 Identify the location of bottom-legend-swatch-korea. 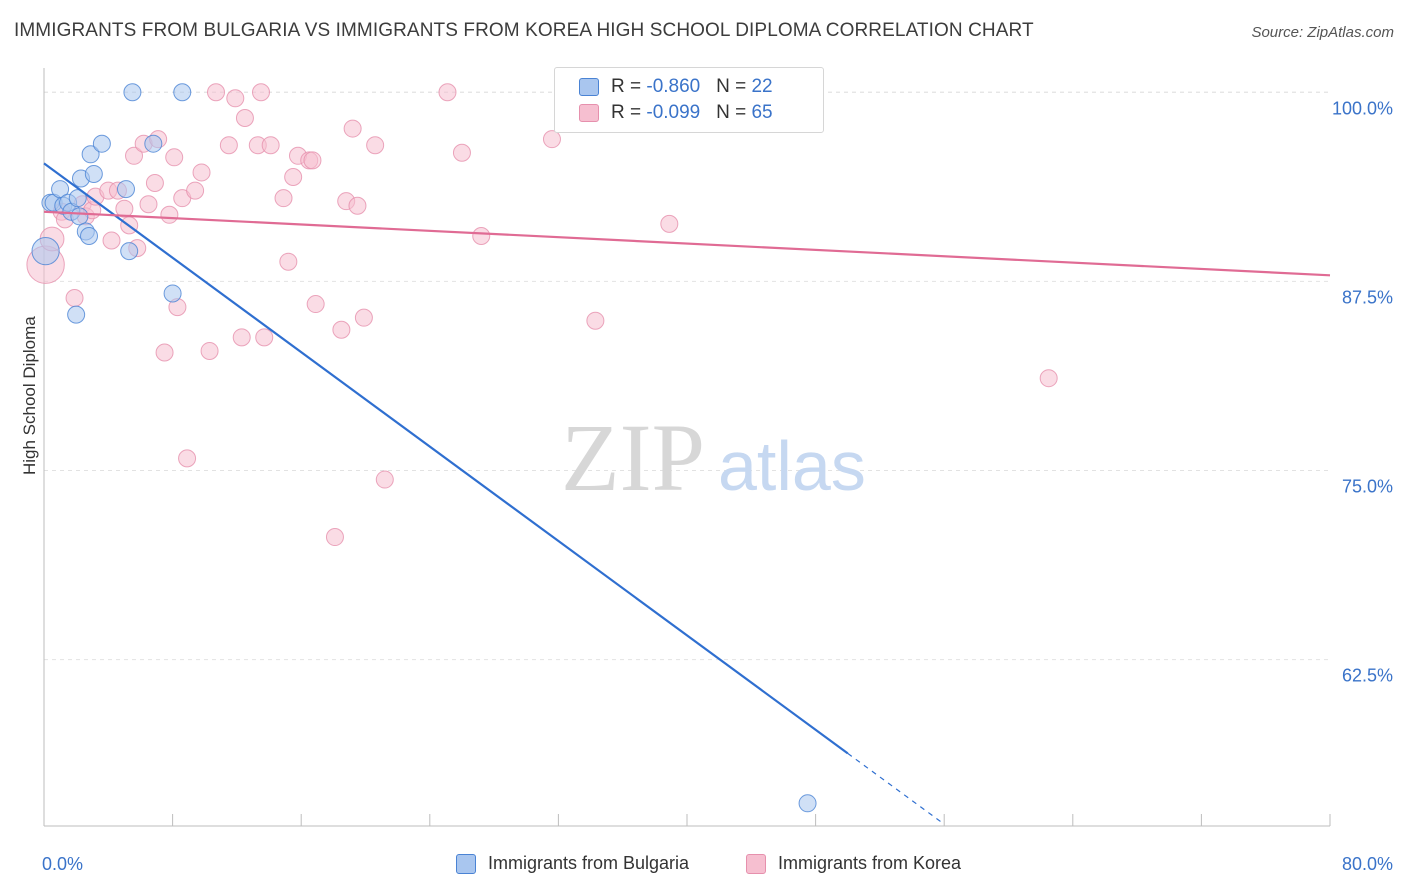
(756, 864).